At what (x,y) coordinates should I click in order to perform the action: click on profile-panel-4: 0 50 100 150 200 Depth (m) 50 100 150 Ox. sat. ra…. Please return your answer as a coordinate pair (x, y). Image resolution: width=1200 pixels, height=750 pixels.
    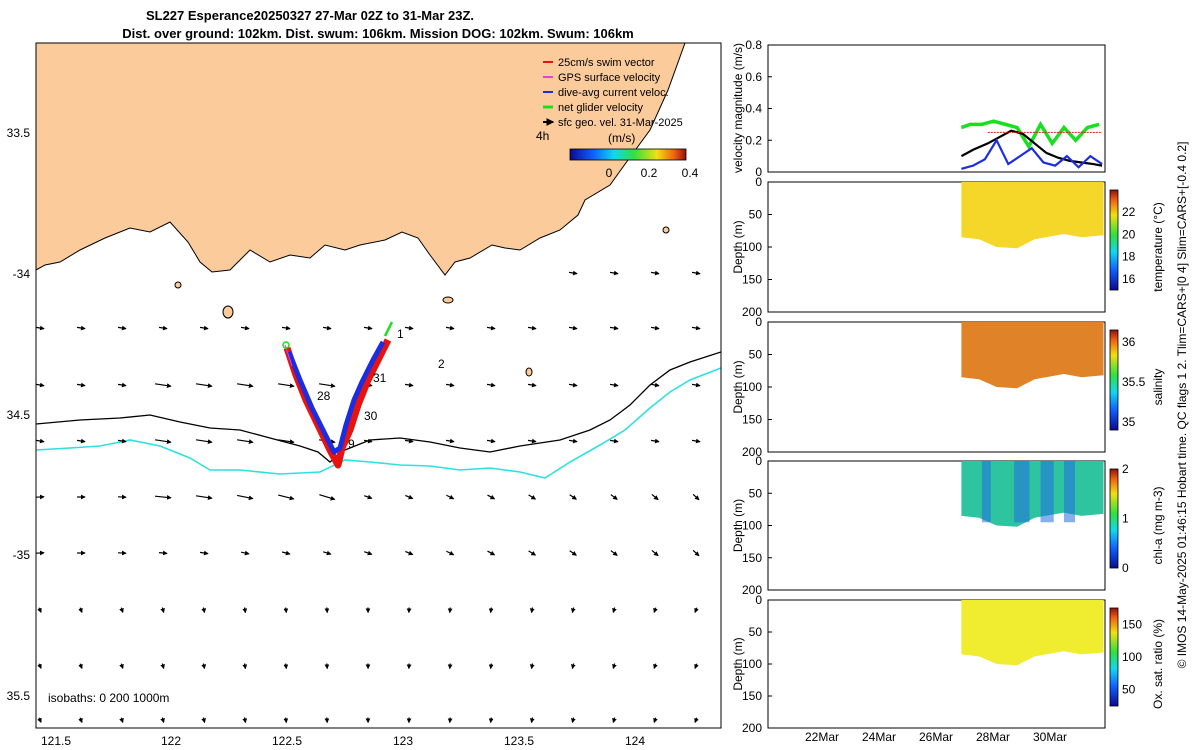
    Looking at the image, I should click on (948, 664).